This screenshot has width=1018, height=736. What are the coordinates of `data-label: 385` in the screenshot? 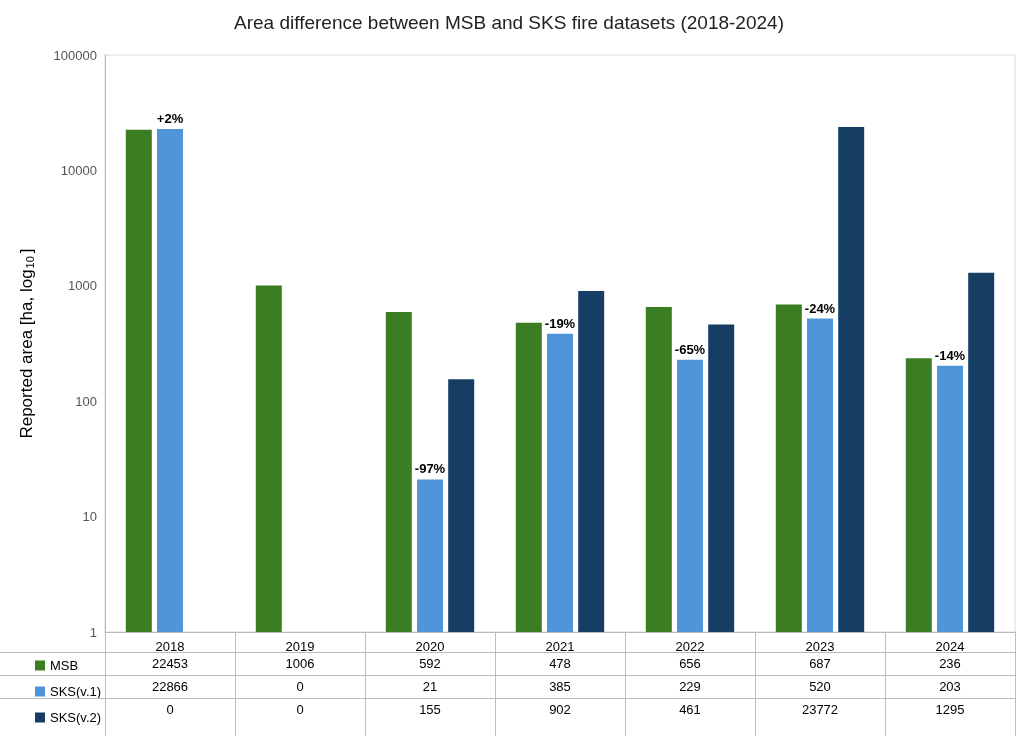 It's located at (560, 687).